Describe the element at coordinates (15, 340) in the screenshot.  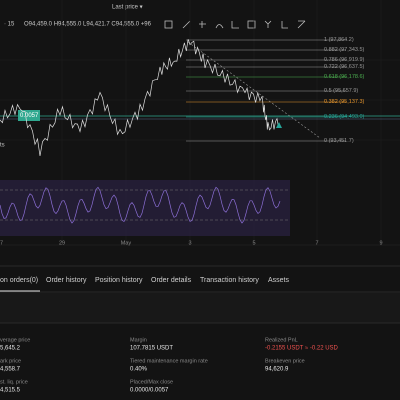
I see `detail-label: verage price` at that location.